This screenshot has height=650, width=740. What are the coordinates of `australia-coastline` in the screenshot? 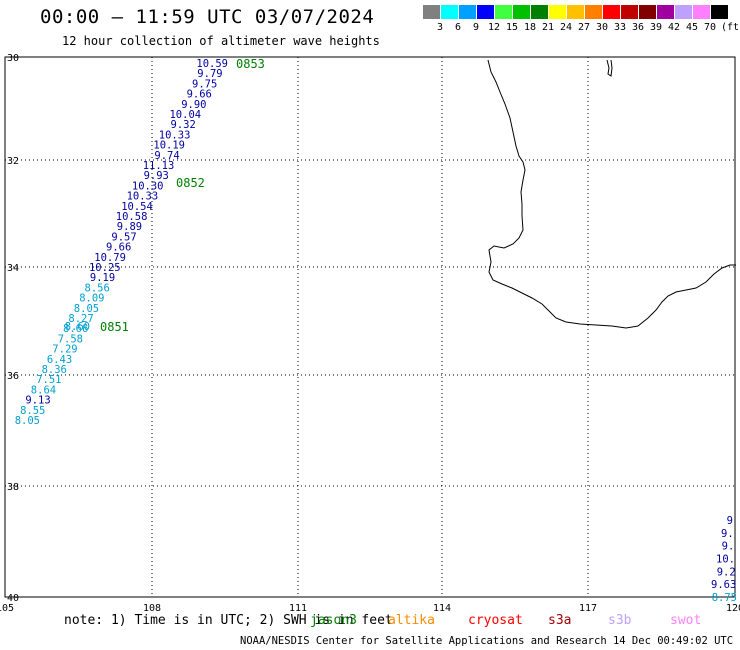 It's located at (611, 194).